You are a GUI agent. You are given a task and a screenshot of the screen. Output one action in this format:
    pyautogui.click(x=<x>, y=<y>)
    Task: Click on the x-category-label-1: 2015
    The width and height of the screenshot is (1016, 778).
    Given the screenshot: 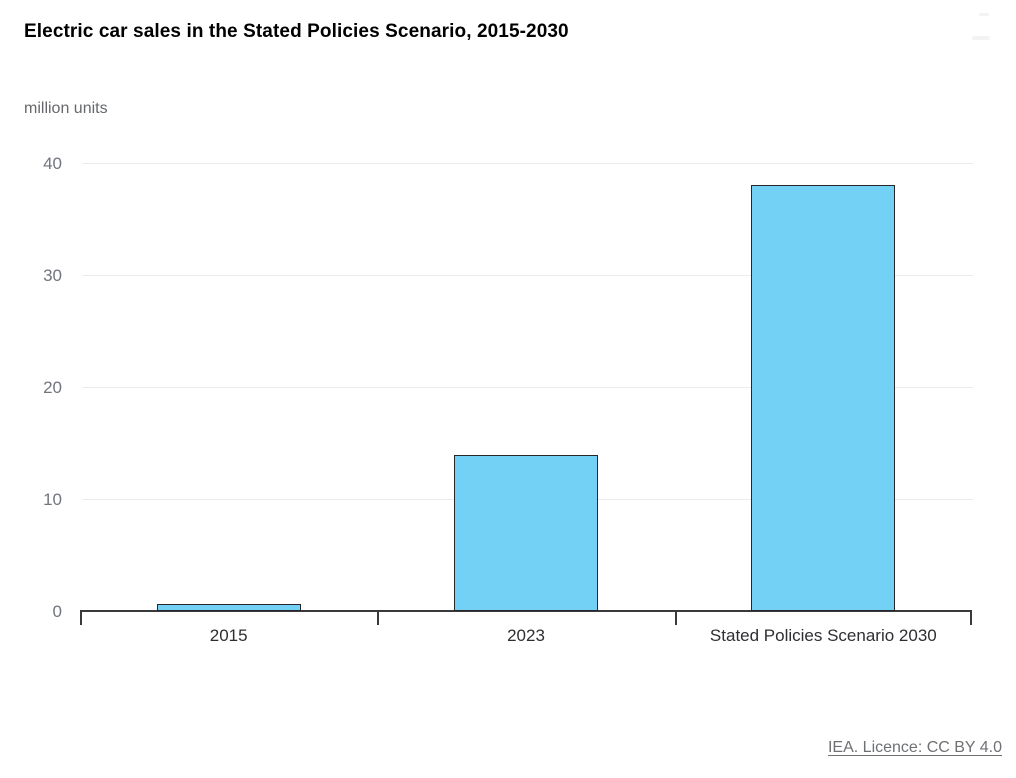 What is the action you would take?
    pyautogui.click(x=228, y=635)
    